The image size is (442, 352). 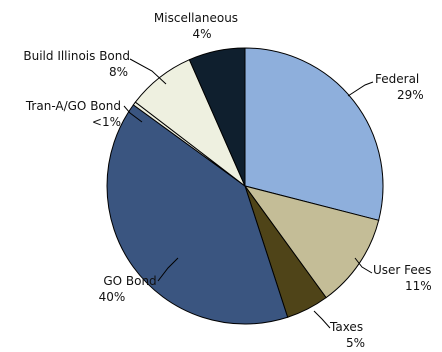 I want to click on slice-percent-miscellaneous: 4%, so click(x=201, y=34).